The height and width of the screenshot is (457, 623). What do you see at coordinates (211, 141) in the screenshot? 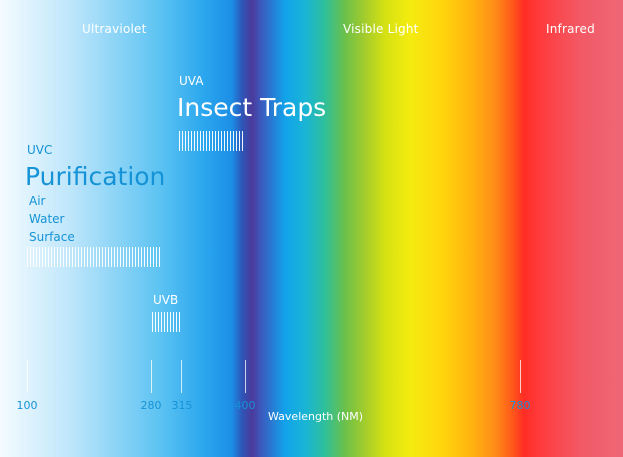
I see `uva-range-bar` at bounding box center [211, 141].